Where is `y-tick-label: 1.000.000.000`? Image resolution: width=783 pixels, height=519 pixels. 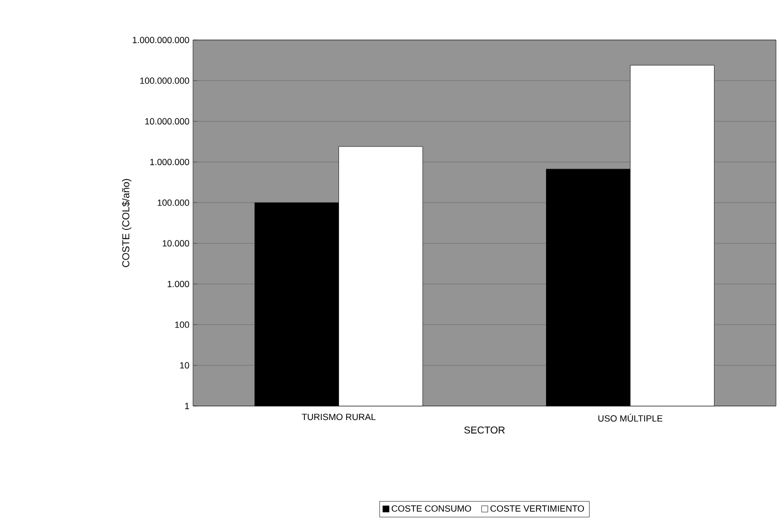
y-tick-label: 1.000.000.000 is located at coordinates (161, 40).